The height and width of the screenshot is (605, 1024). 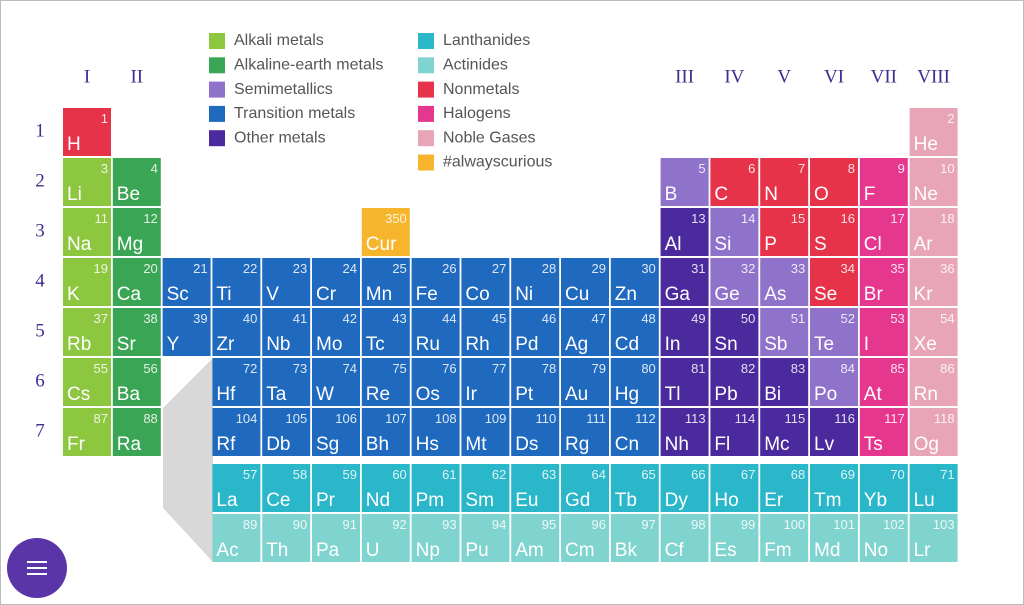 I want to click on element-cell: 98 Cf, so click(x=684, y=538).